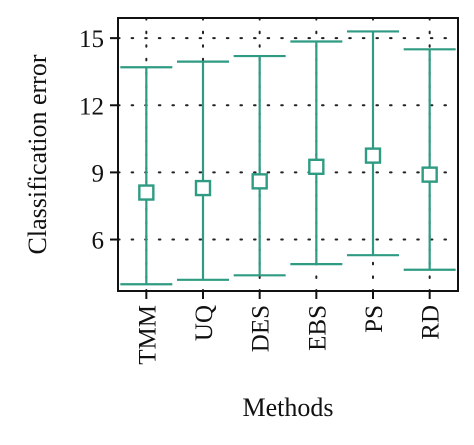  I want to click on y-tick-label: 15, so click(91, 39).